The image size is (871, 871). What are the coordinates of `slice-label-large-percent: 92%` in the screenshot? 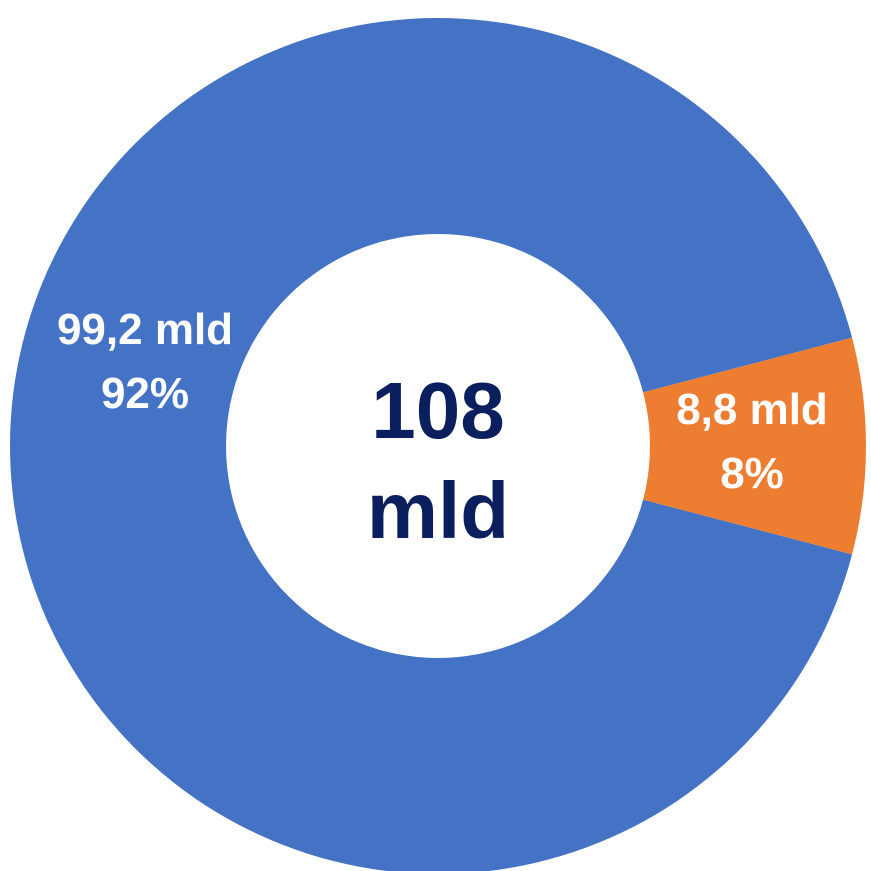 It's located at (145, 393).